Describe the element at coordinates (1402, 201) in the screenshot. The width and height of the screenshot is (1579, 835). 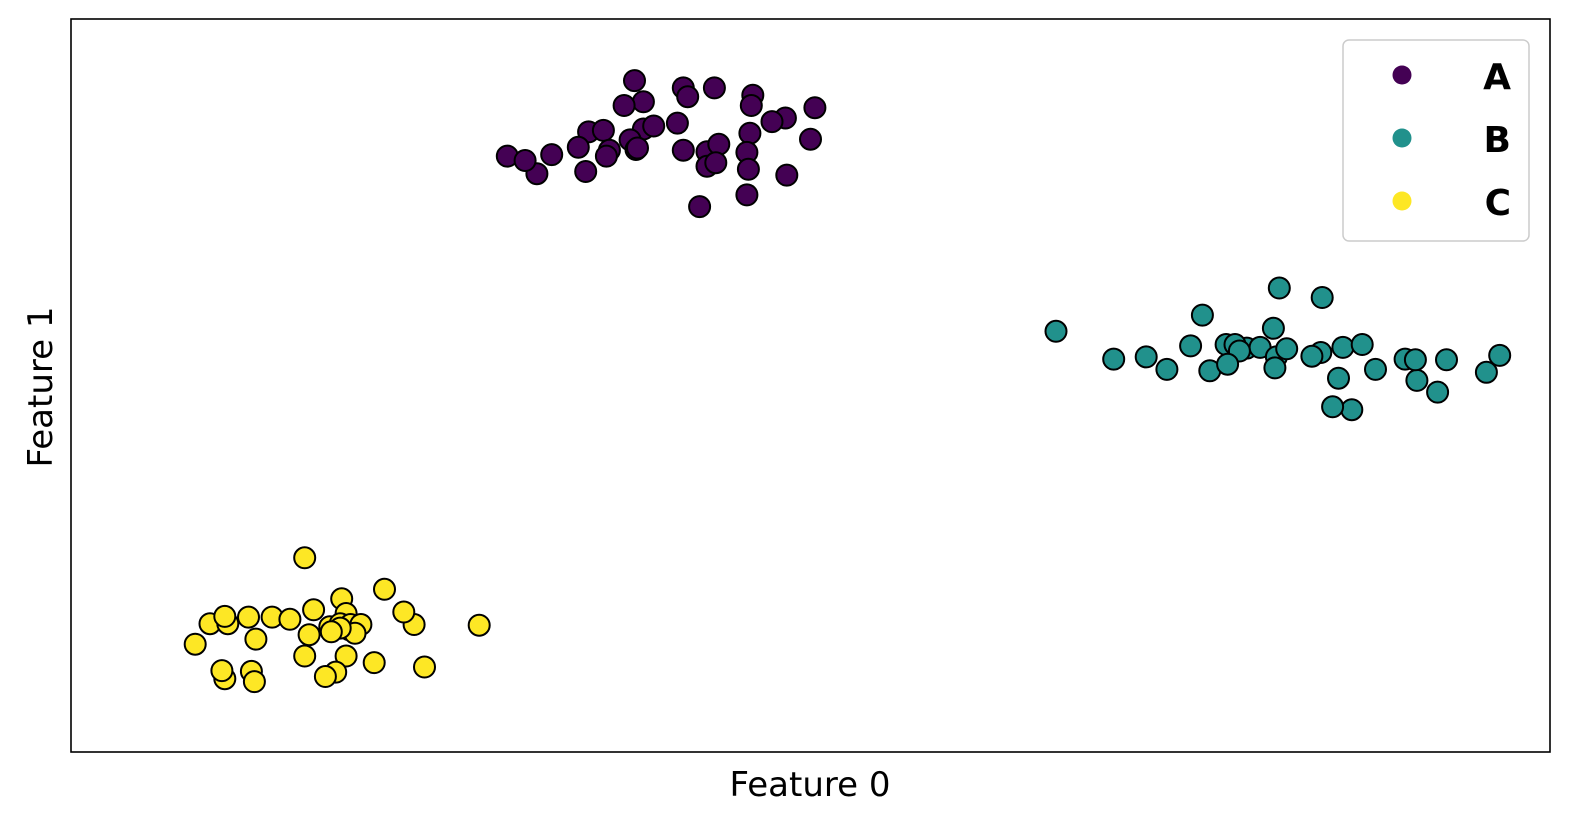
I see `legend-marker-c` at that location.